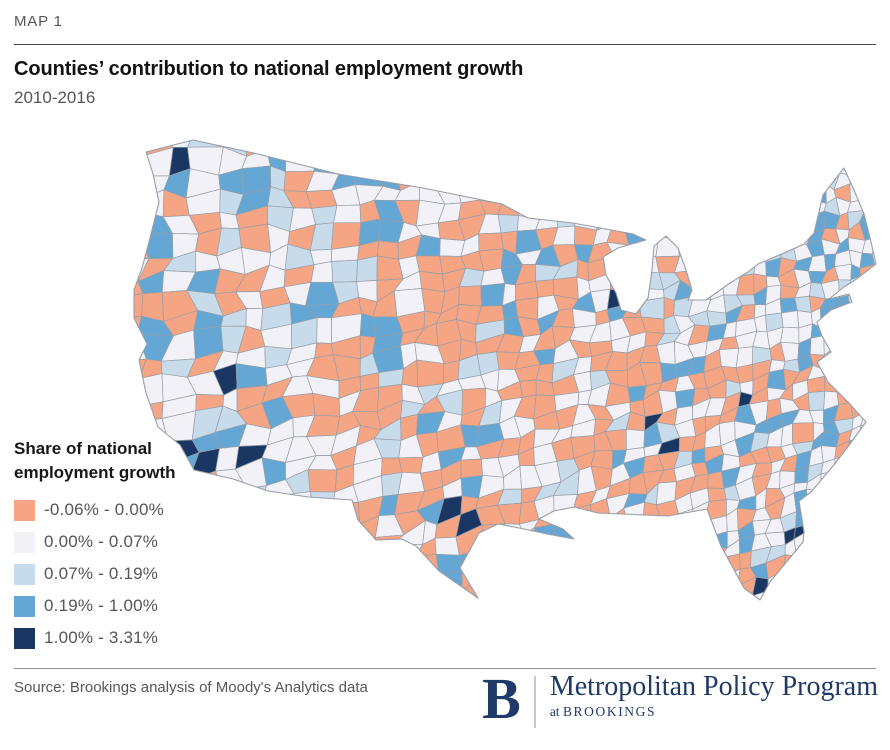 The height and width of the screenshot is (750, 890). Describe the element at coordinates (83, 448) in the screenshot. I see `legend-title-line1: Share of national` at that location.